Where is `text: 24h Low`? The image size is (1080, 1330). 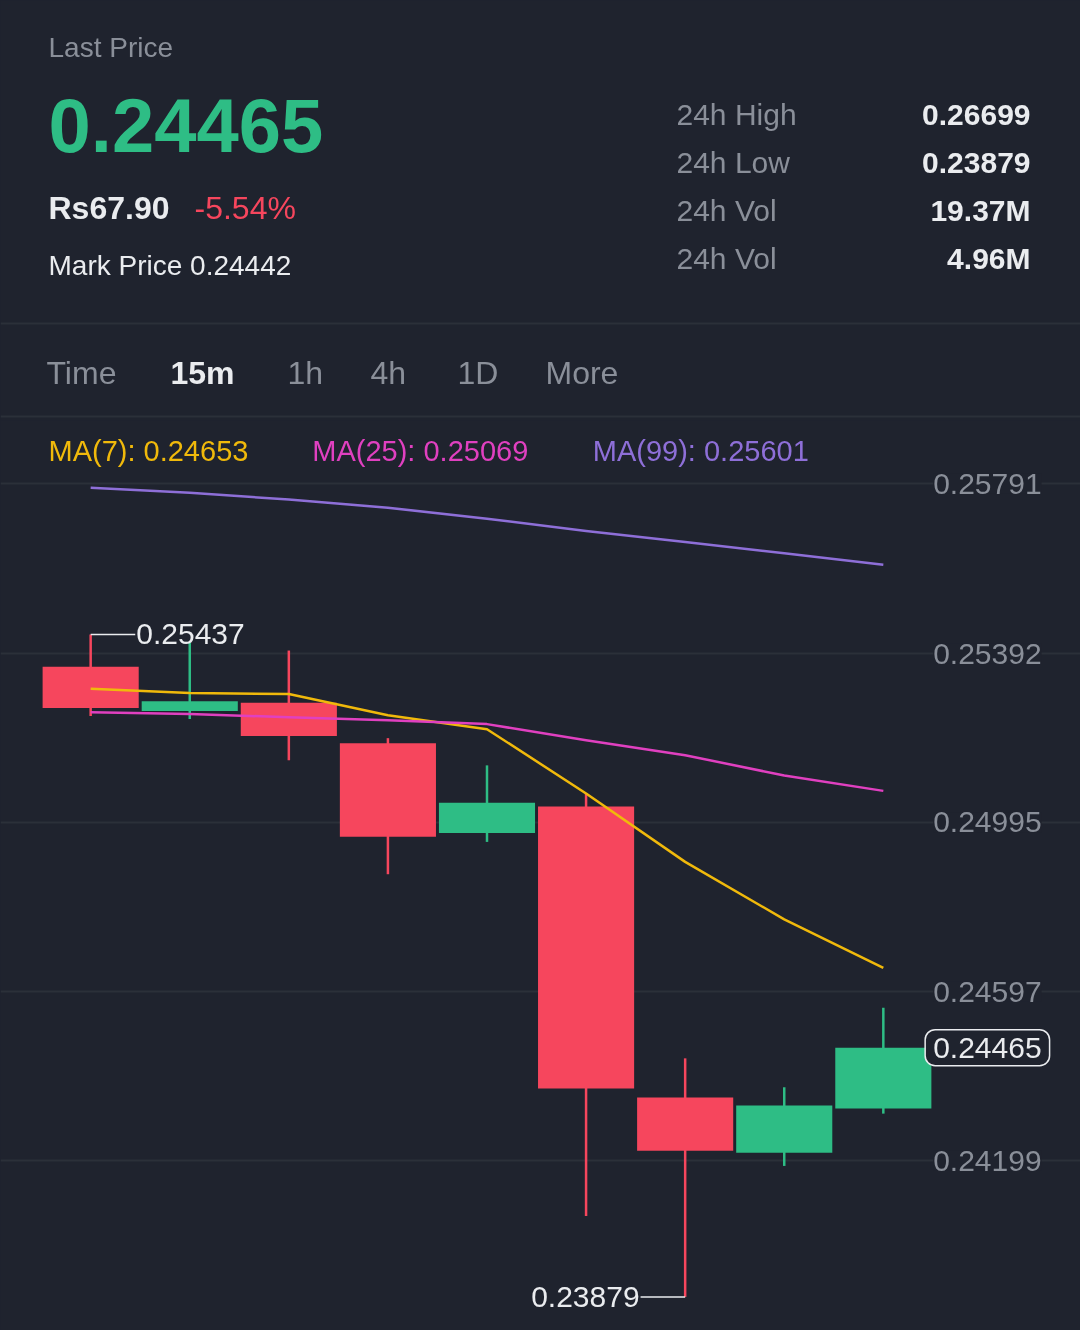
text: 24h Low is located at coordinates (733, 162).